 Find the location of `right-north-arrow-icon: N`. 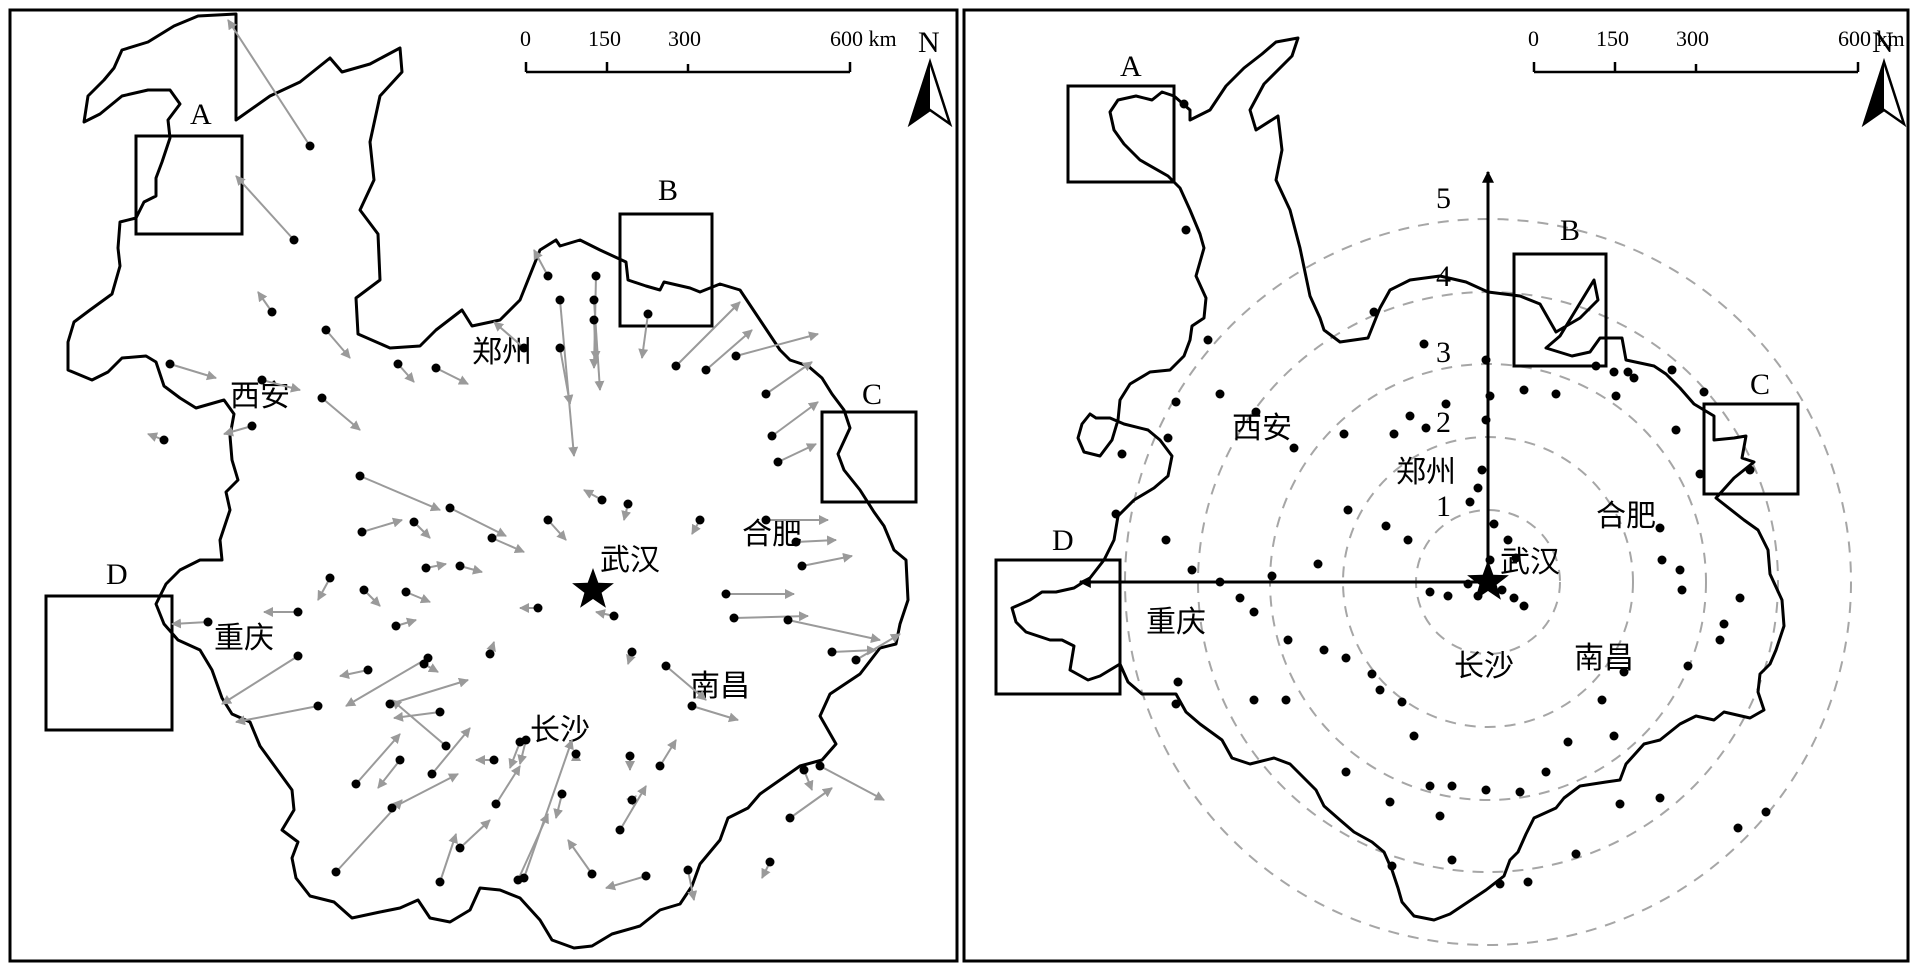

right-north-arrow-icon: N is located at coordinates (1884, 77).